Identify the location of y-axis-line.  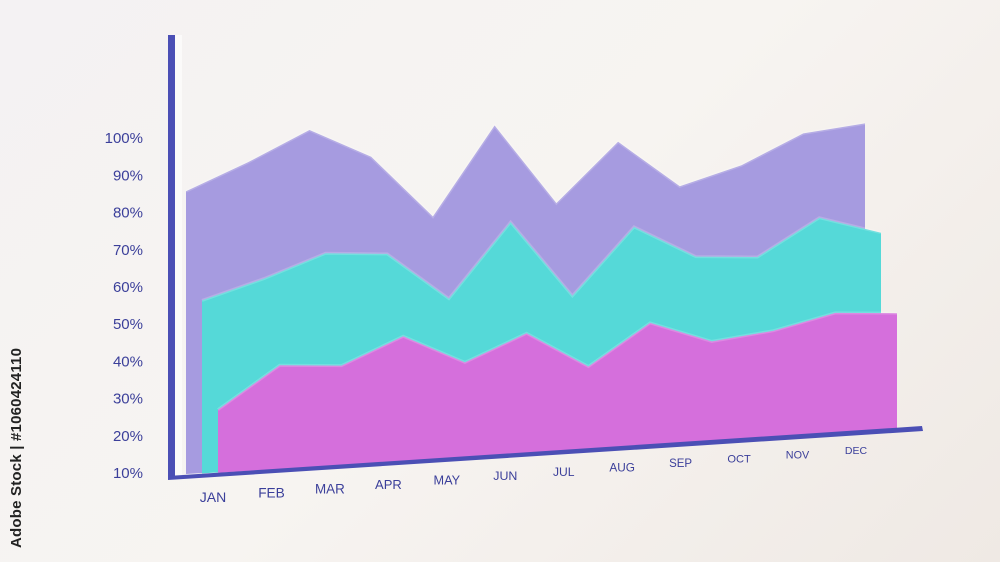
(171, 256).